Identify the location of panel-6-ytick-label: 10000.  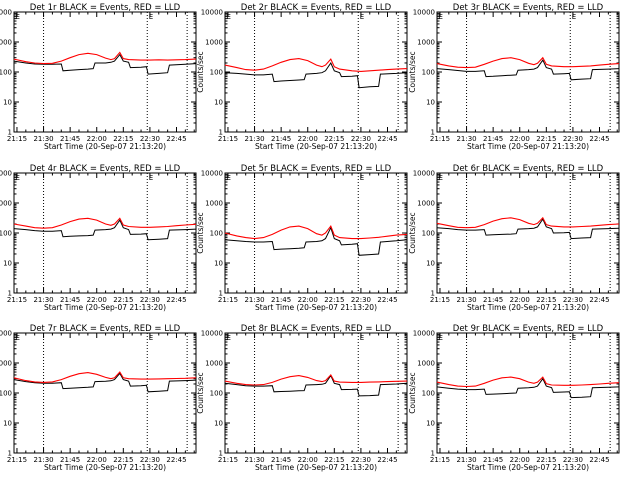
(424, 174).